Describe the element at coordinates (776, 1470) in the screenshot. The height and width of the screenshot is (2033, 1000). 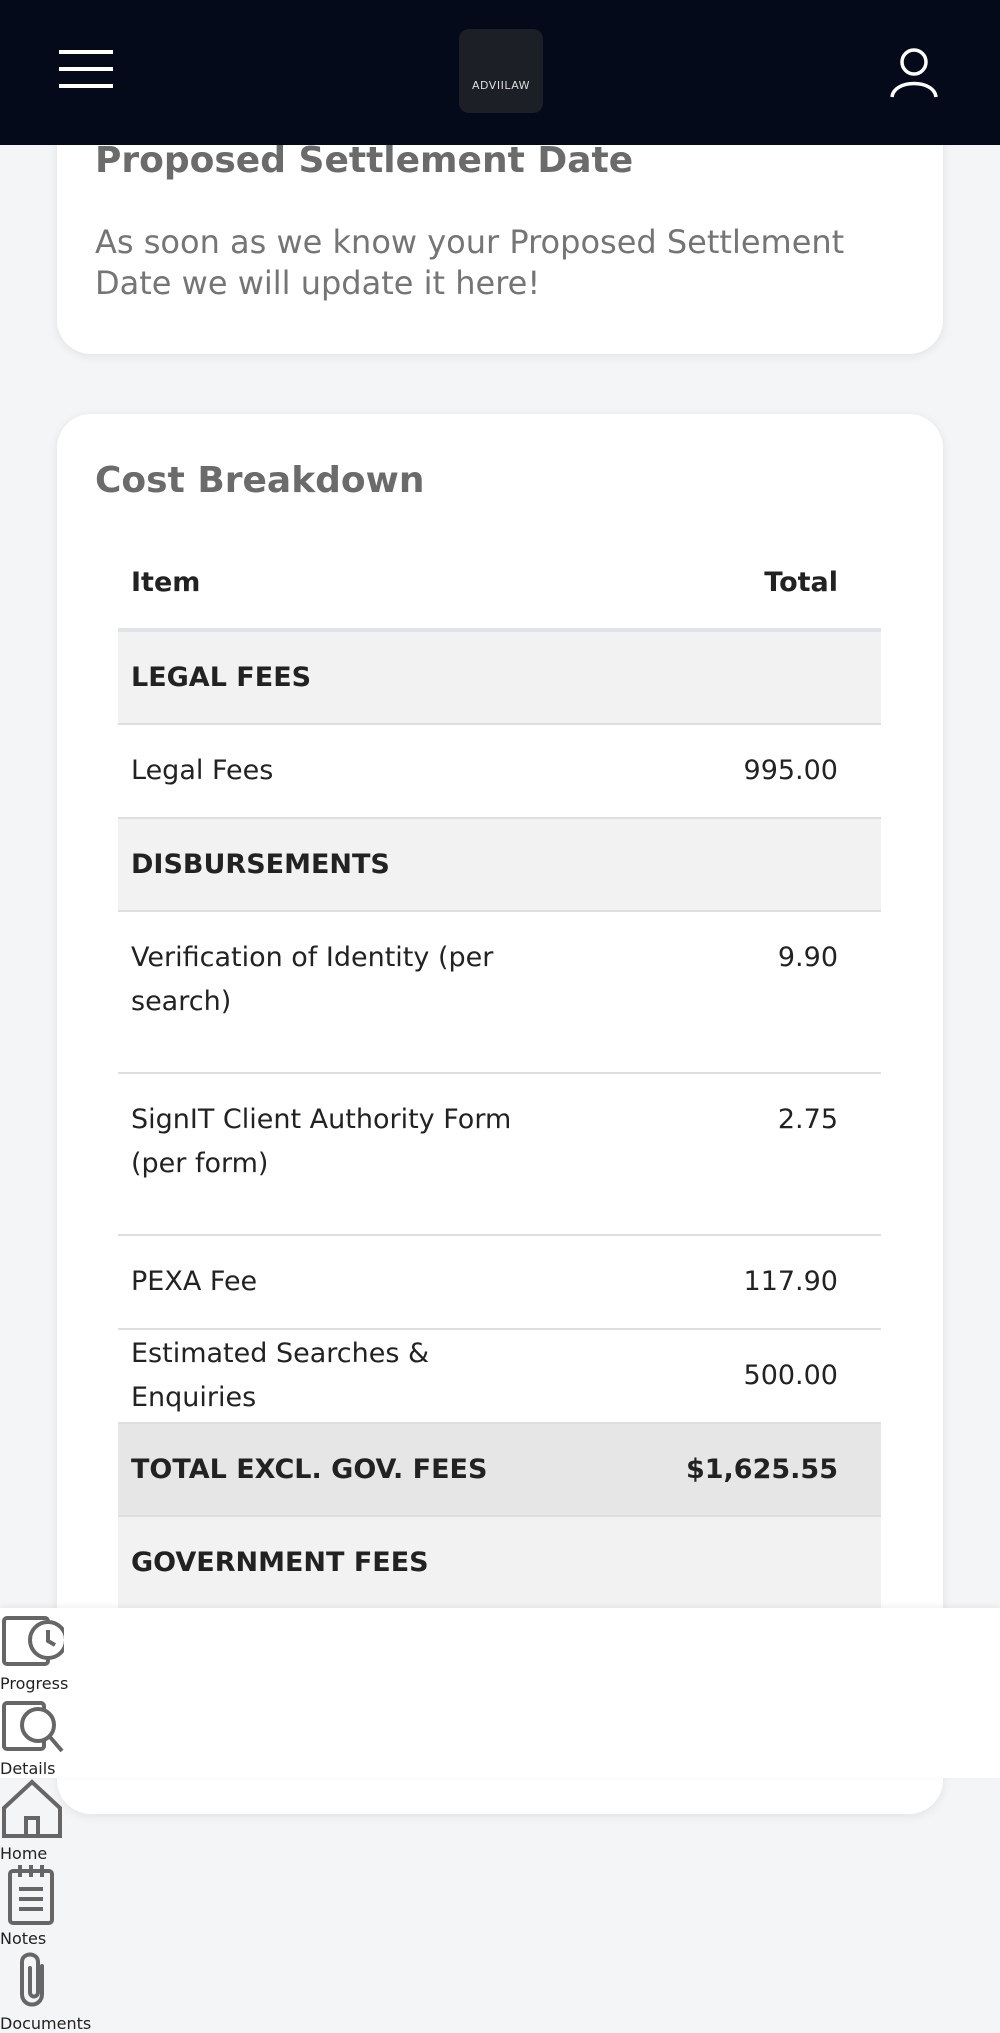
I see `total-value: $1,625.55` at that location.